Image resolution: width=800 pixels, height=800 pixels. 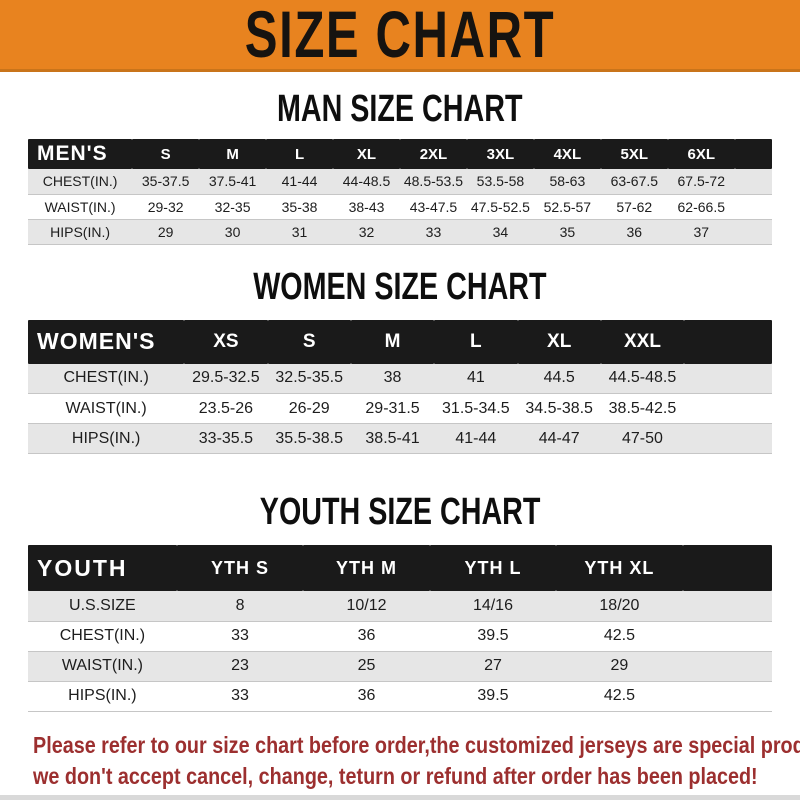 What do you see at coordinates (476, 408) in the screenshot?
I see `women-cell-1-3: 31.5-34.5` at bounding box center [476, 408].